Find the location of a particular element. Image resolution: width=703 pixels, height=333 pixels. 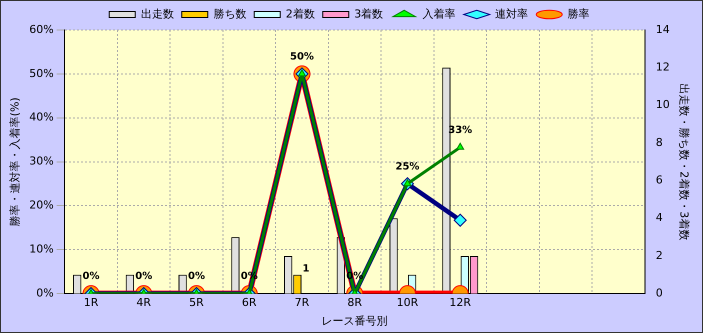

y2-tick-label: 6 is located at coordinates (659, 179).